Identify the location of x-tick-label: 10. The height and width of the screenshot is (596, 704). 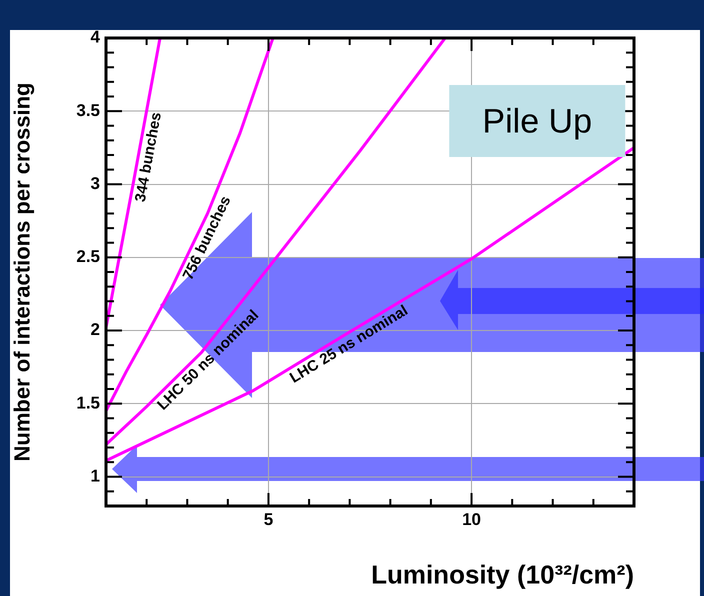
(471, 519).